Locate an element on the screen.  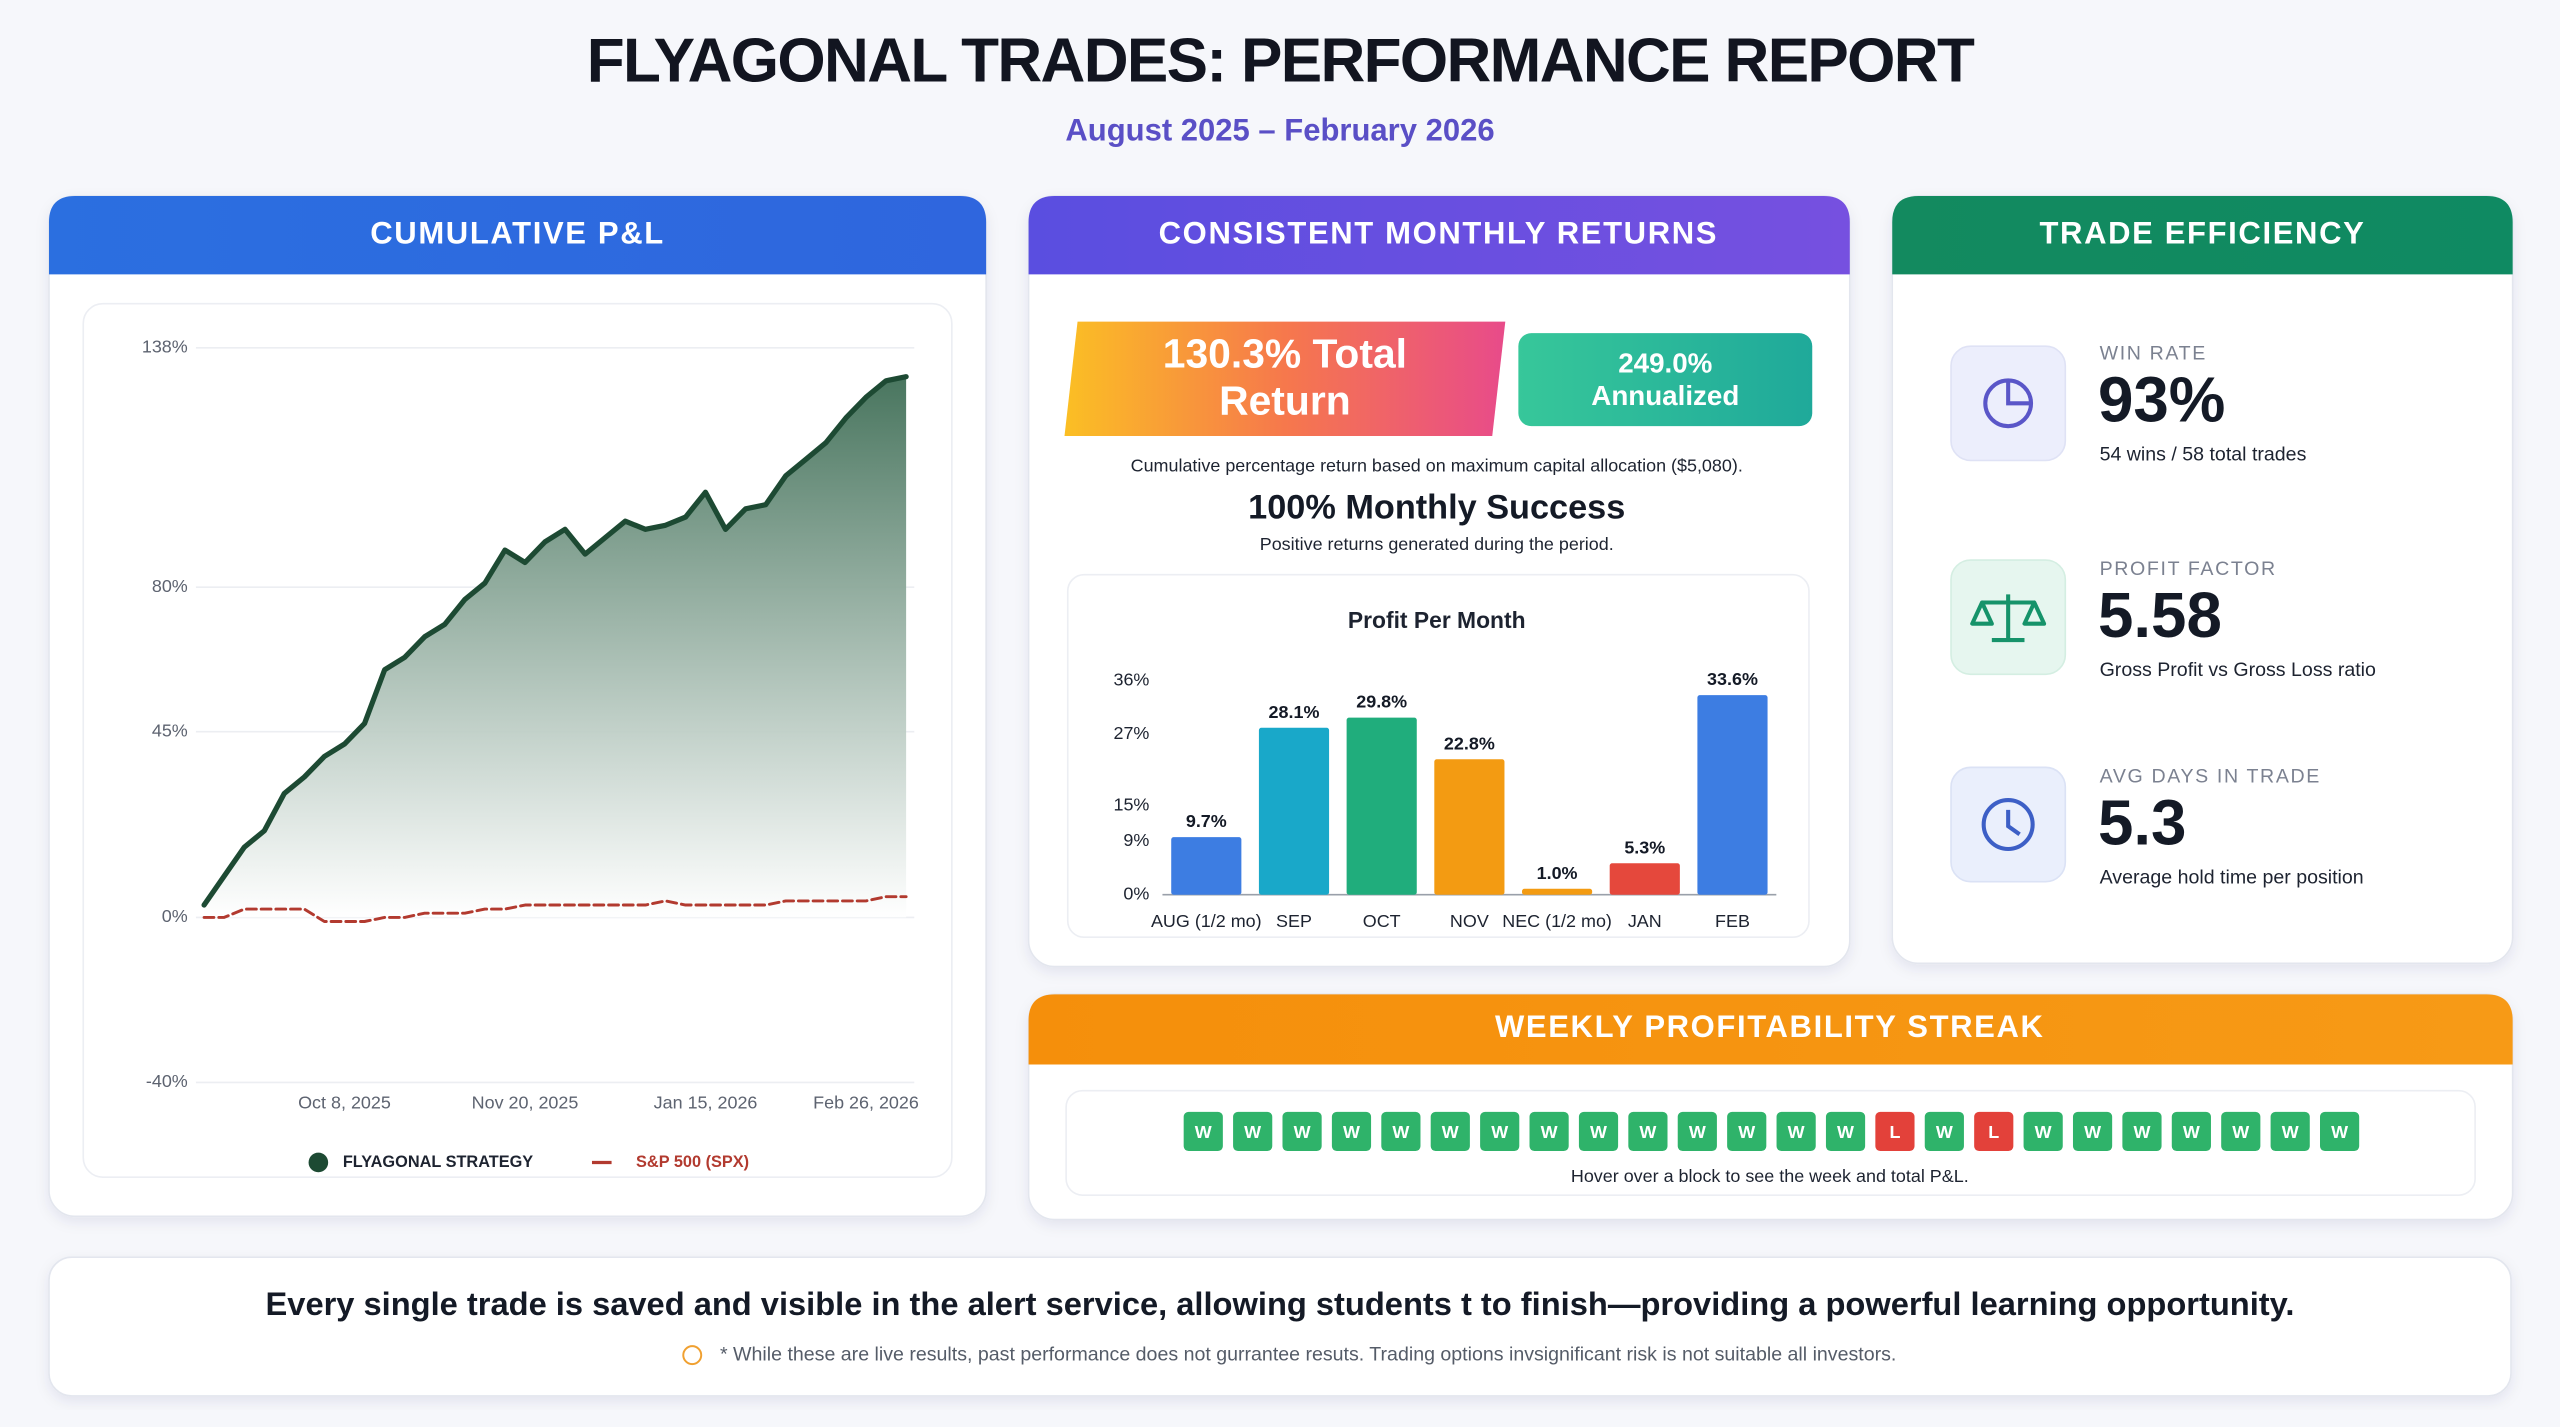
bar-value-label: 5.3% is located at coordinates (1644, 847).